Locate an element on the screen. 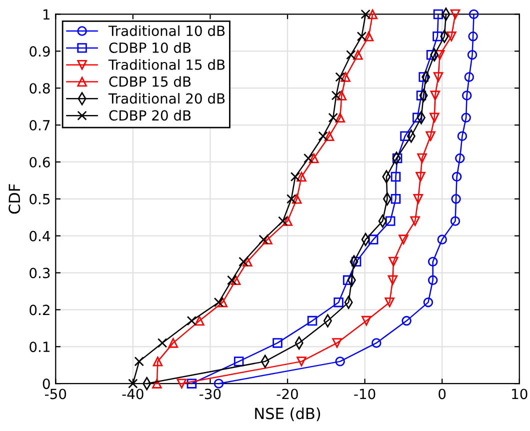 The image size is (530, 431). y-tick-label: 0.7 is located at coordinates (40, 125).